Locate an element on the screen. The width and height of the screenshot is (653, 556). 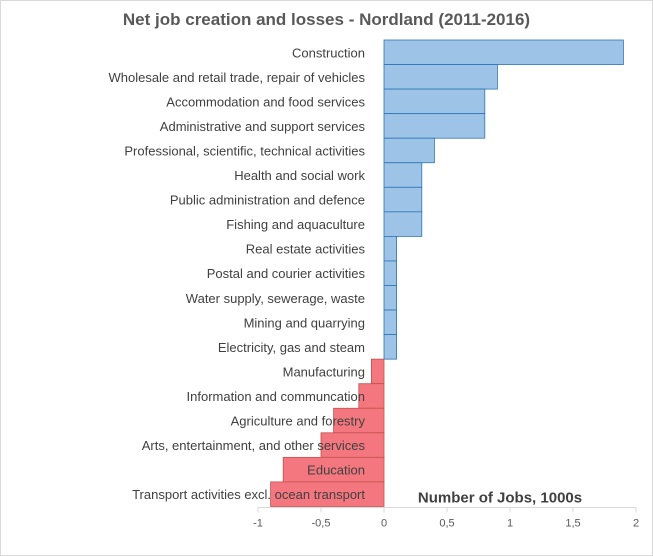
x-tick-label: -1 is located at coordinates (258, 523).